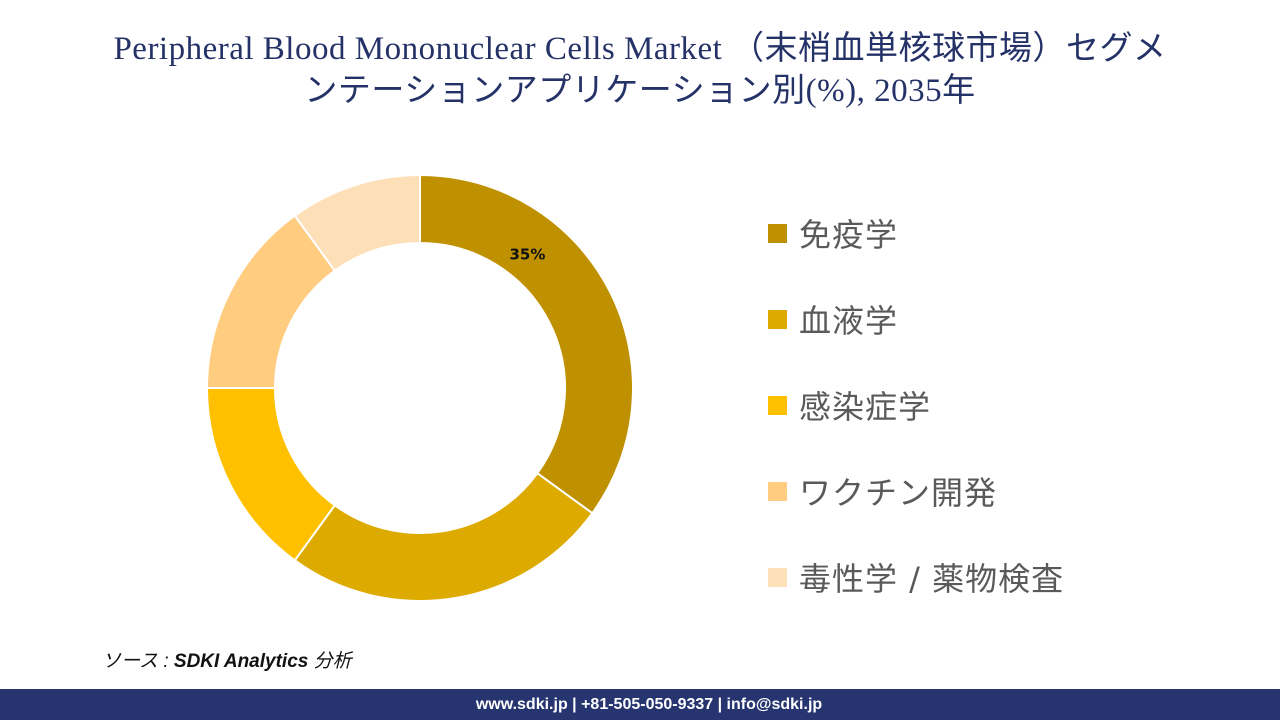 This screenshot has width=1280, height=720. What do you see at coordinates (898, 493) in the screenshot?
I see `legend-label: ワクチン開発` at bounding box center [898, 493].